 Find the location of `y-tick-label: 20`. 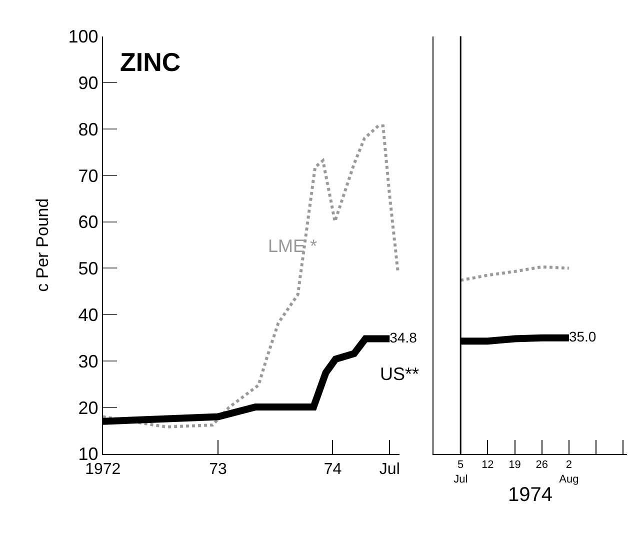

y-tick-label: 20 is located at coordinates (88, 408).